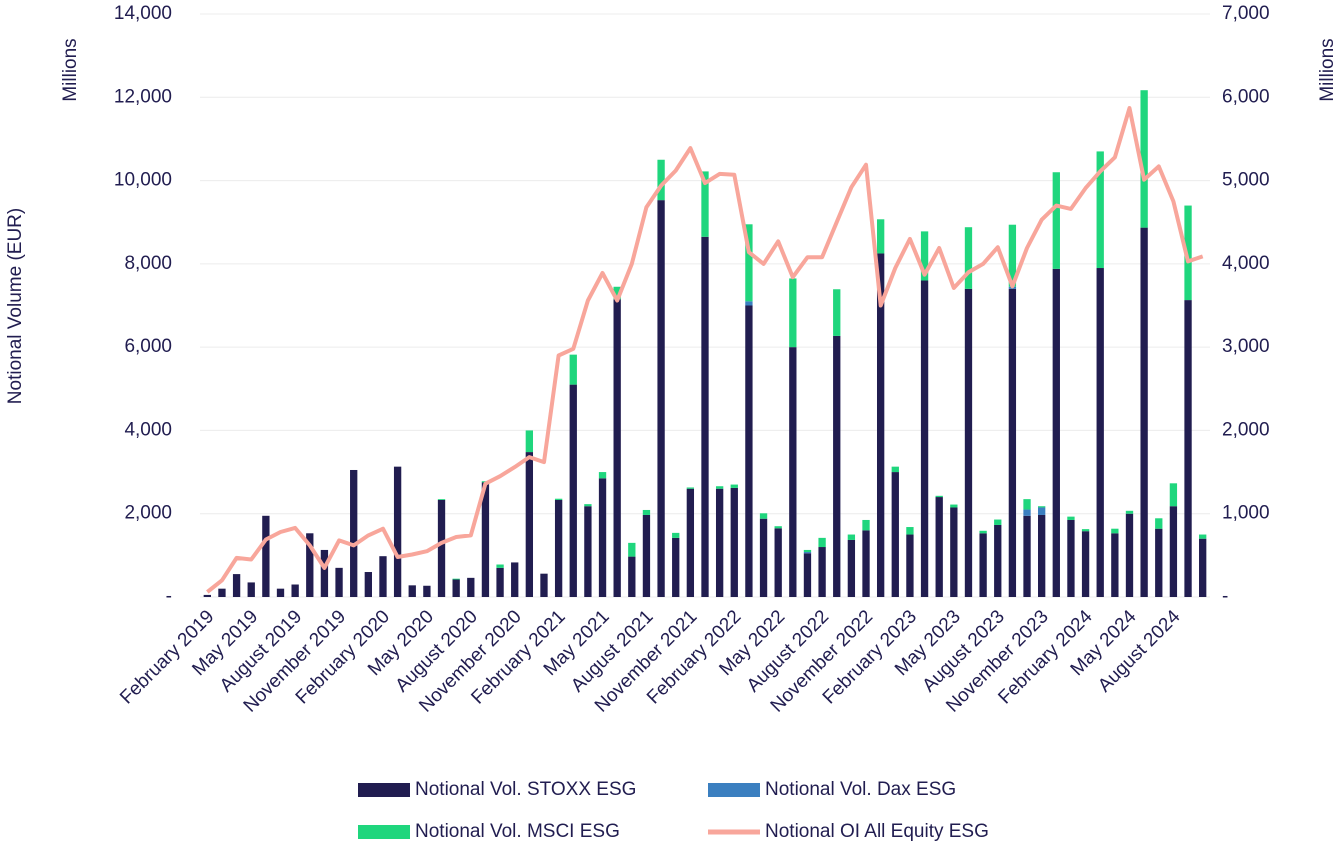  What do you see at coordinates (1246, 263) in the screenshot?
I see `y2-tick-label: 4,000` at bounding box center [1246, 263].